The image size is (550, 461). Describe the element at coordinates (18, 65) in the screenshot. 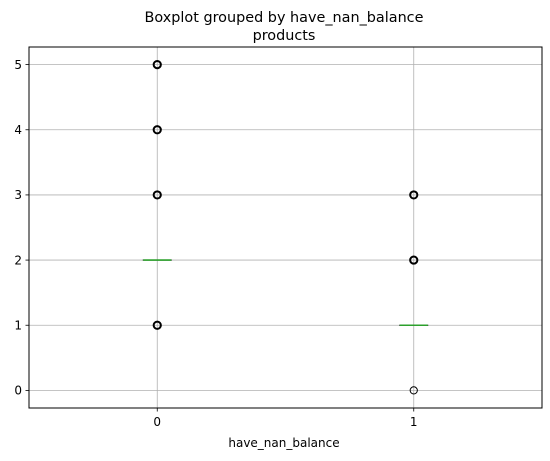

I see `y-tick-label: 5` at that location.